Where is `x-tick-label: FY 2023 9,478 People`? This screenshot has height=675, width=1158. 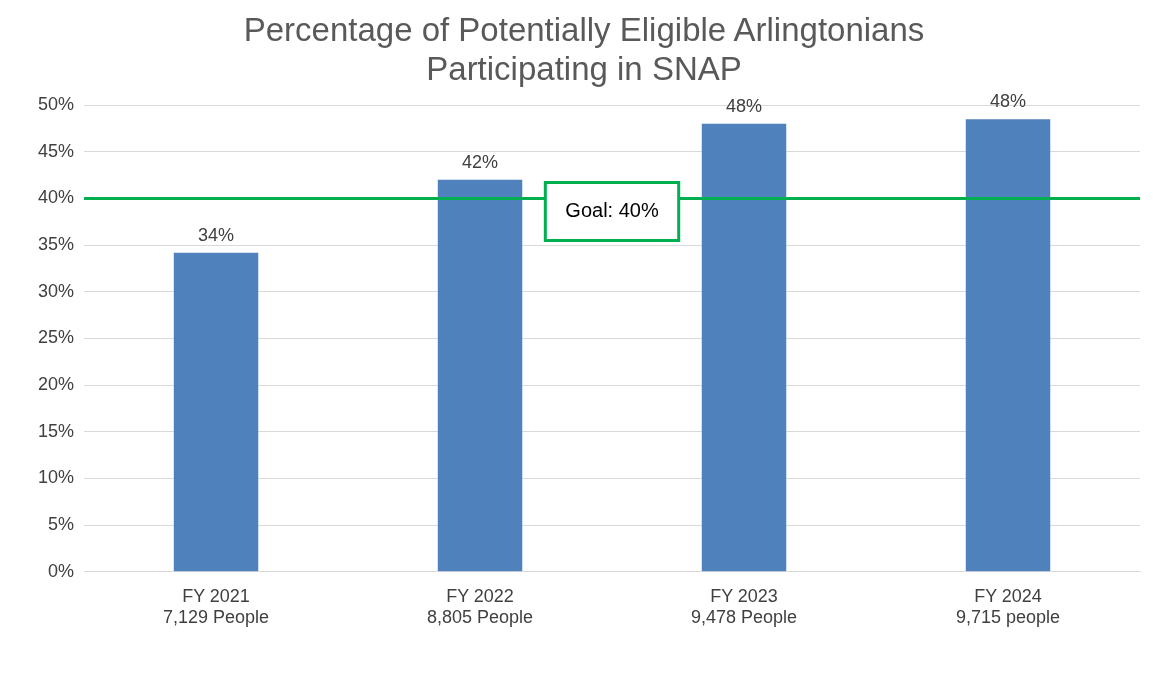
x-tick-label: FY 2023 9,478 People is located at coordinates (744, 606).